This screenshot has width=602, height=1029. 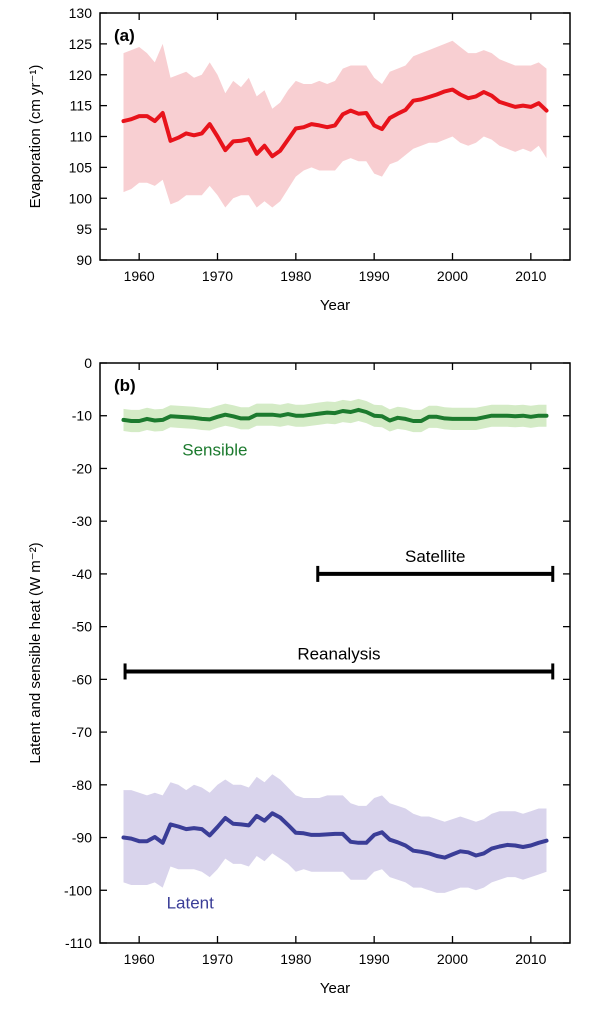 What do you see at coordinates (82, 838) in the screenshot?
I see `panel-b-y-tick-label: -90` at bounding box center [82, 838].